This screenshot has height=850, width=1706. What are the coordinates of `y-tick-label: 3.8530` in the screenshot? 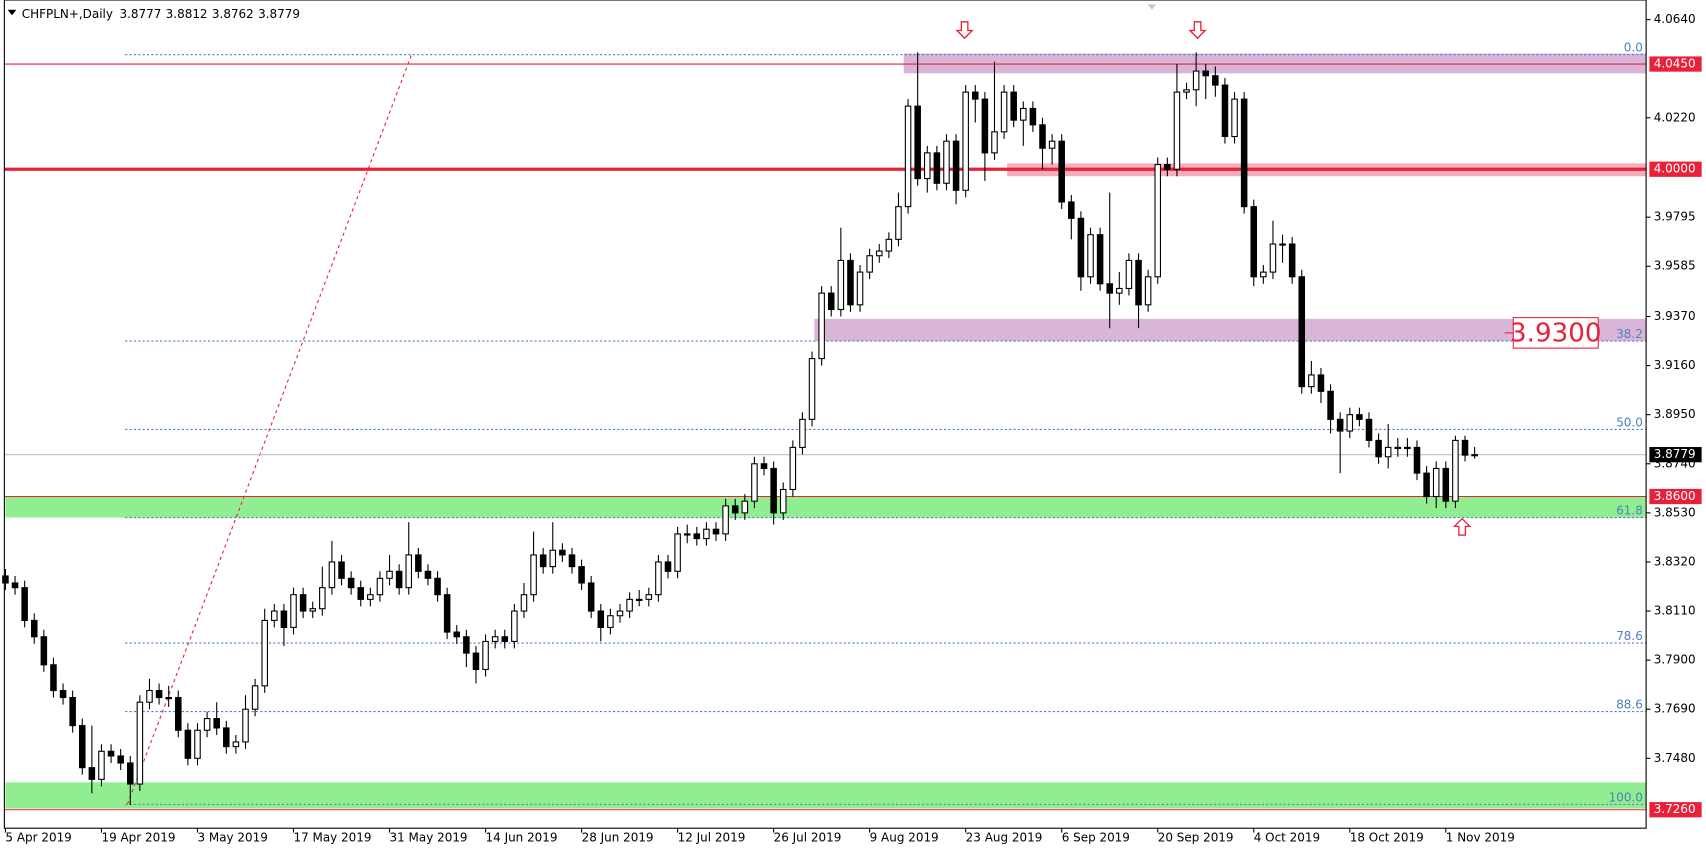 It's located at (1675, 512).